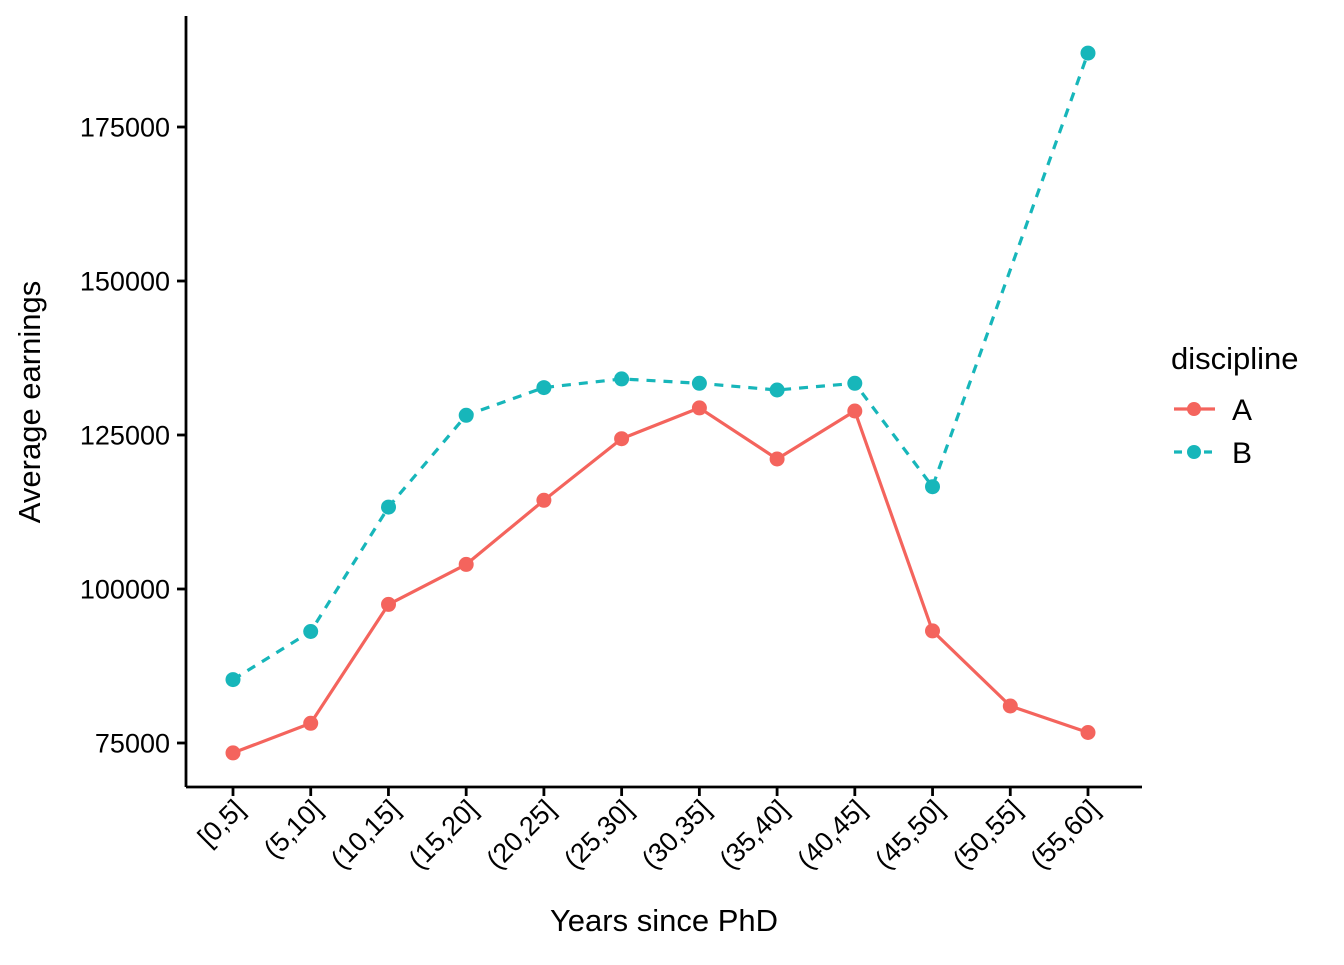 The image size is (1344, 965). Describe the element at coordinates (125, 435) in the screenshot. I see `y-tick-label: 125000` at that location.